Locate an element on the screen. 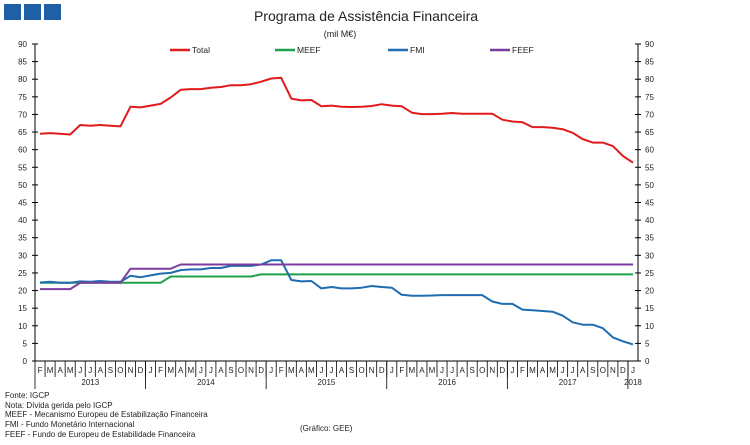 This screenshot has height=445, width=750. y-tick-label: 20 is located at coordinates (649, 291).